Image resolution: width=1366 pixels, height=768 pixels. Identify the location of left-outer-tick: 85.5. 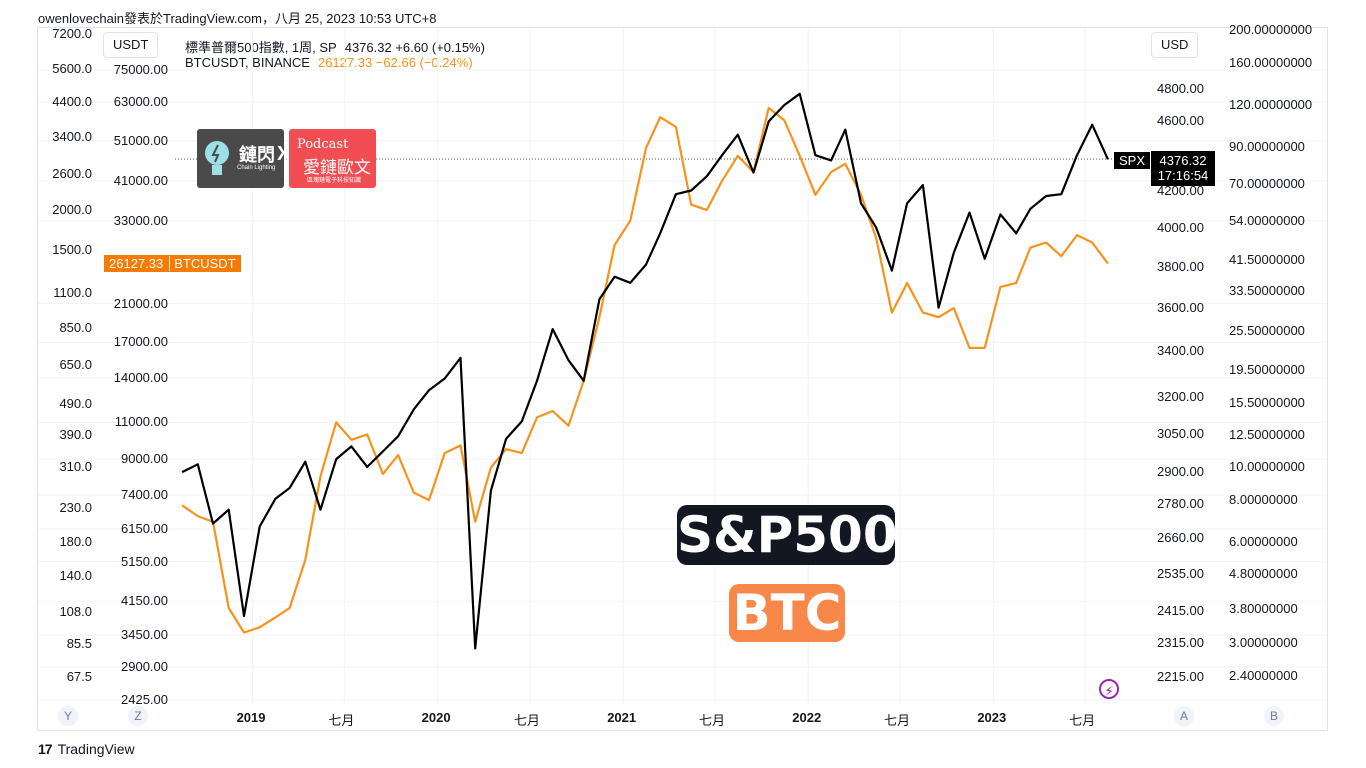
(79, 643).